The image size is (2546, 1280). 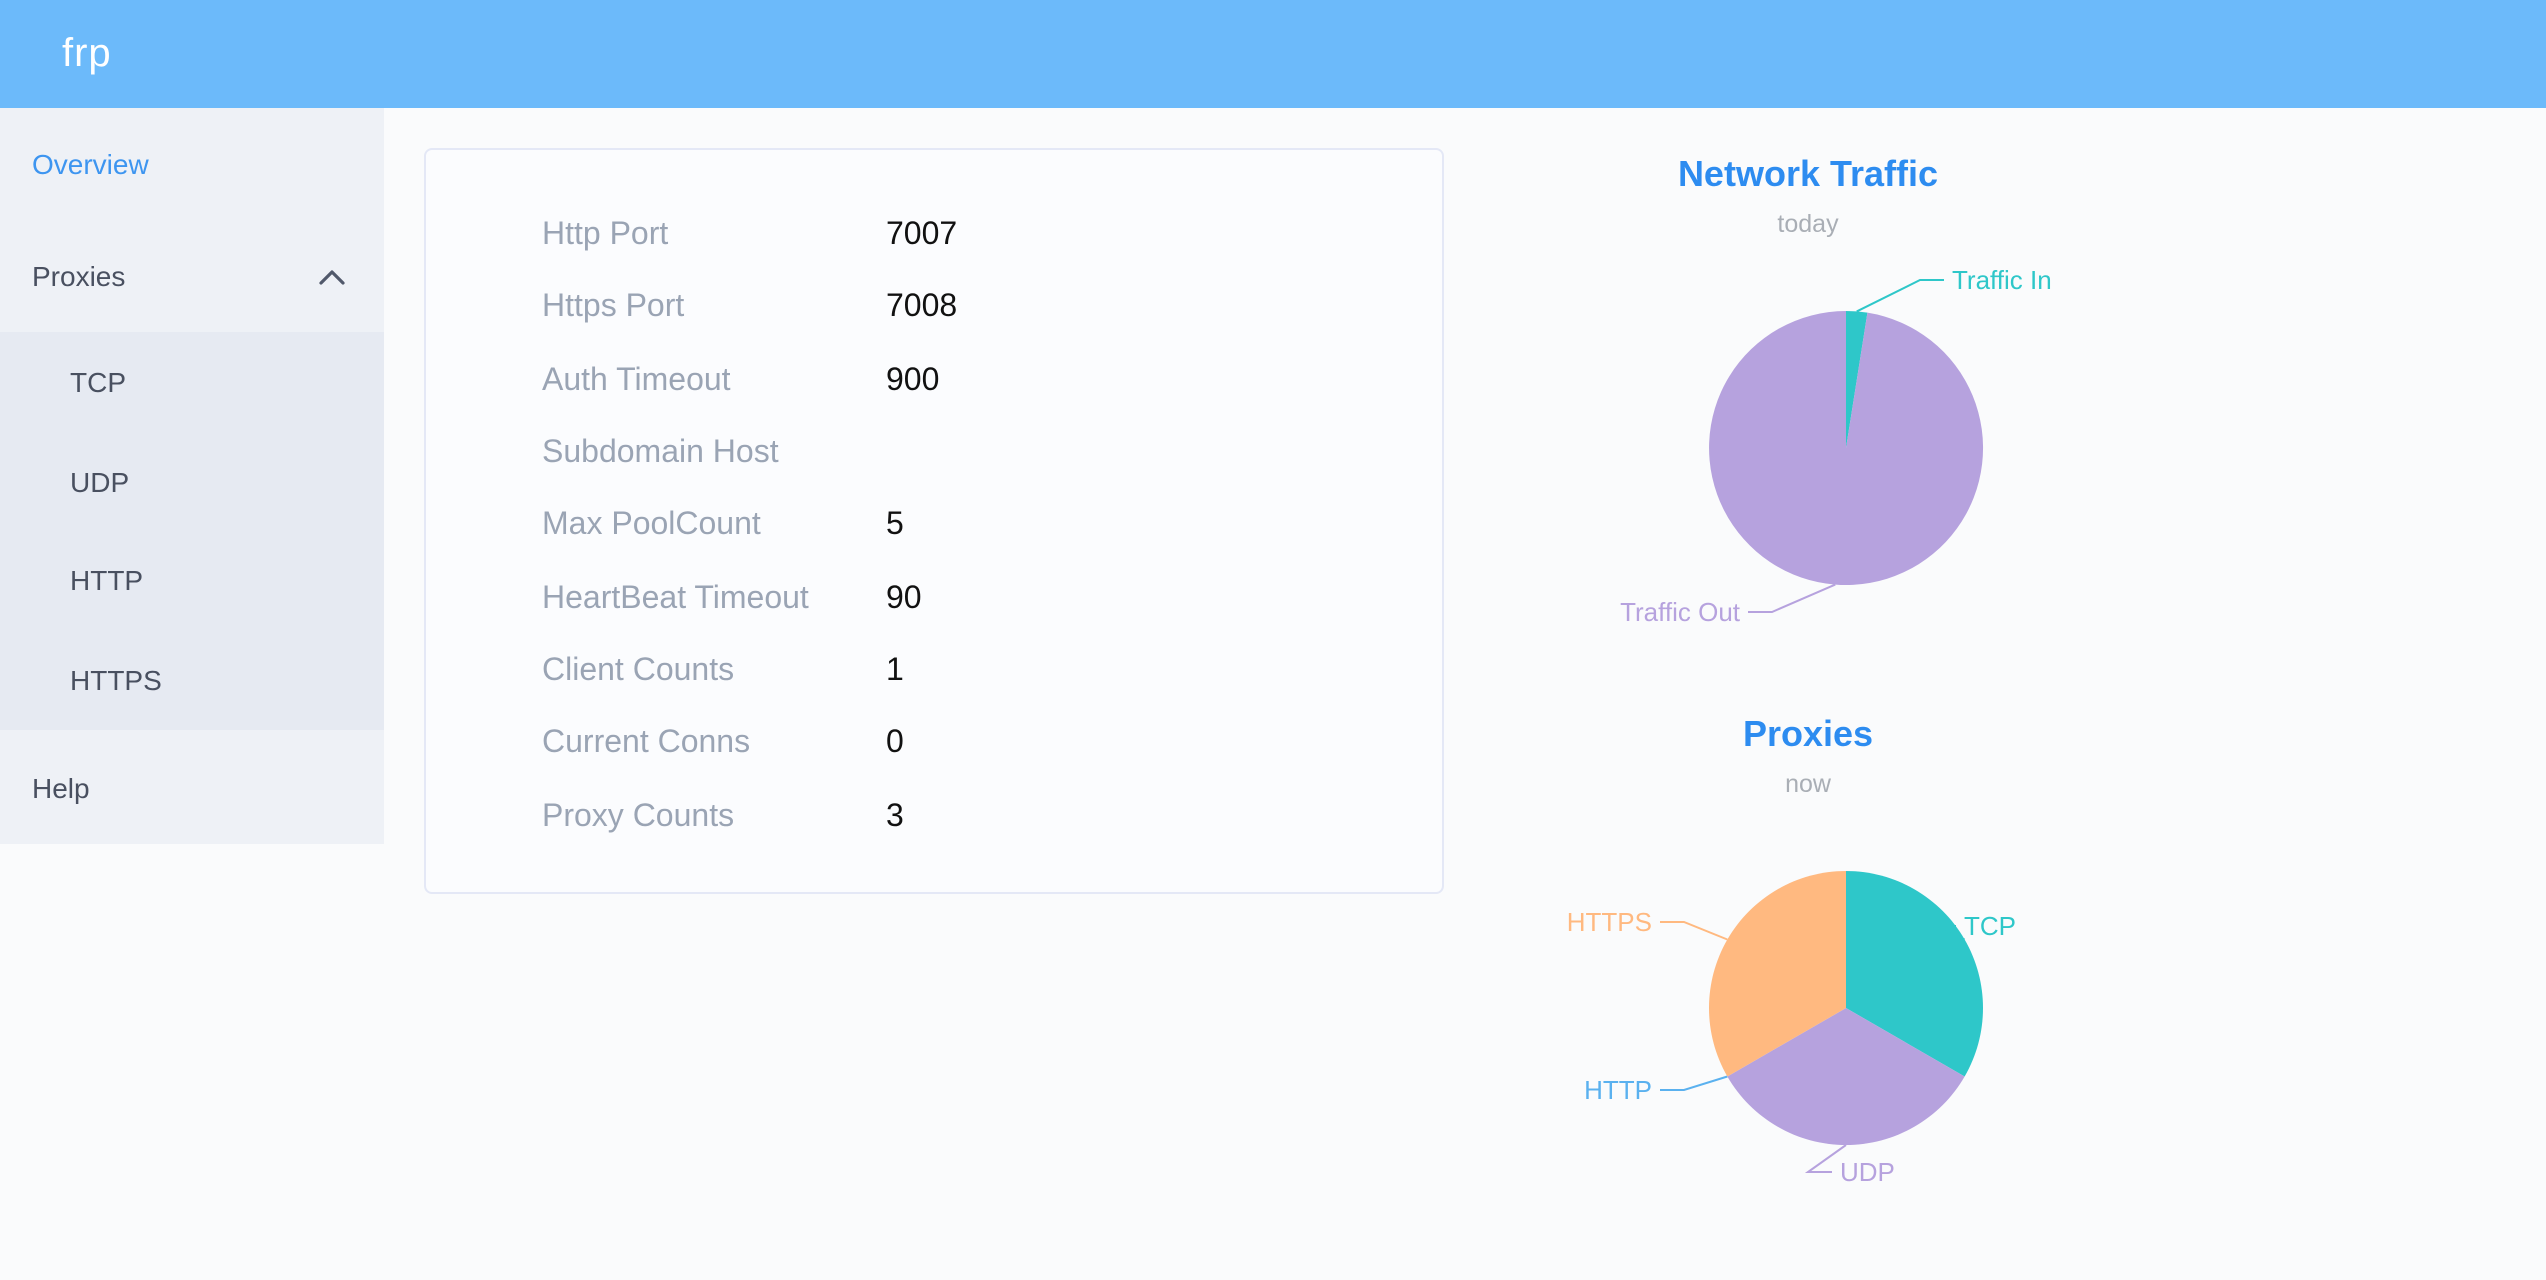 I want to click on pie-label-udp: UDP, so click(x=1867, y=1172).